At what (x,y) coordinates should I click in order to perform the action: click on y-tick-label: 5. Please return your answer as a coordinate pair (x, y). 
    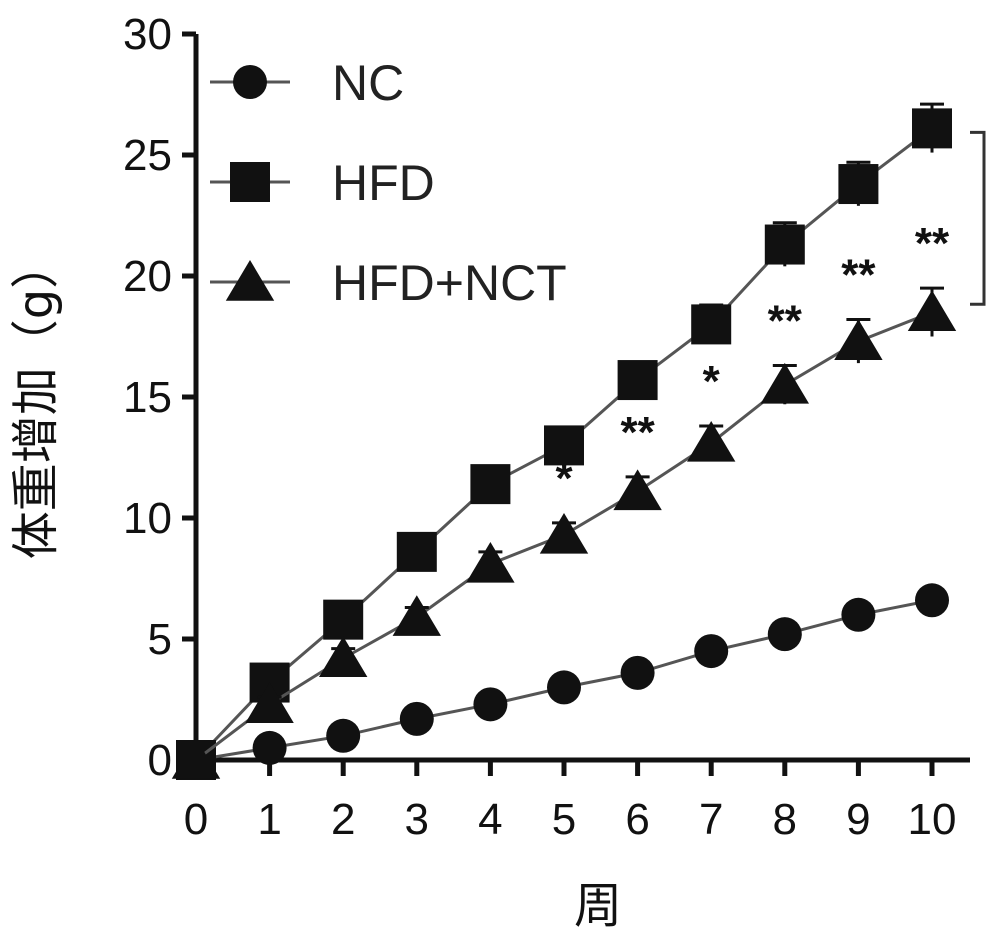
    Looking at the image, I should click on (160, 639).